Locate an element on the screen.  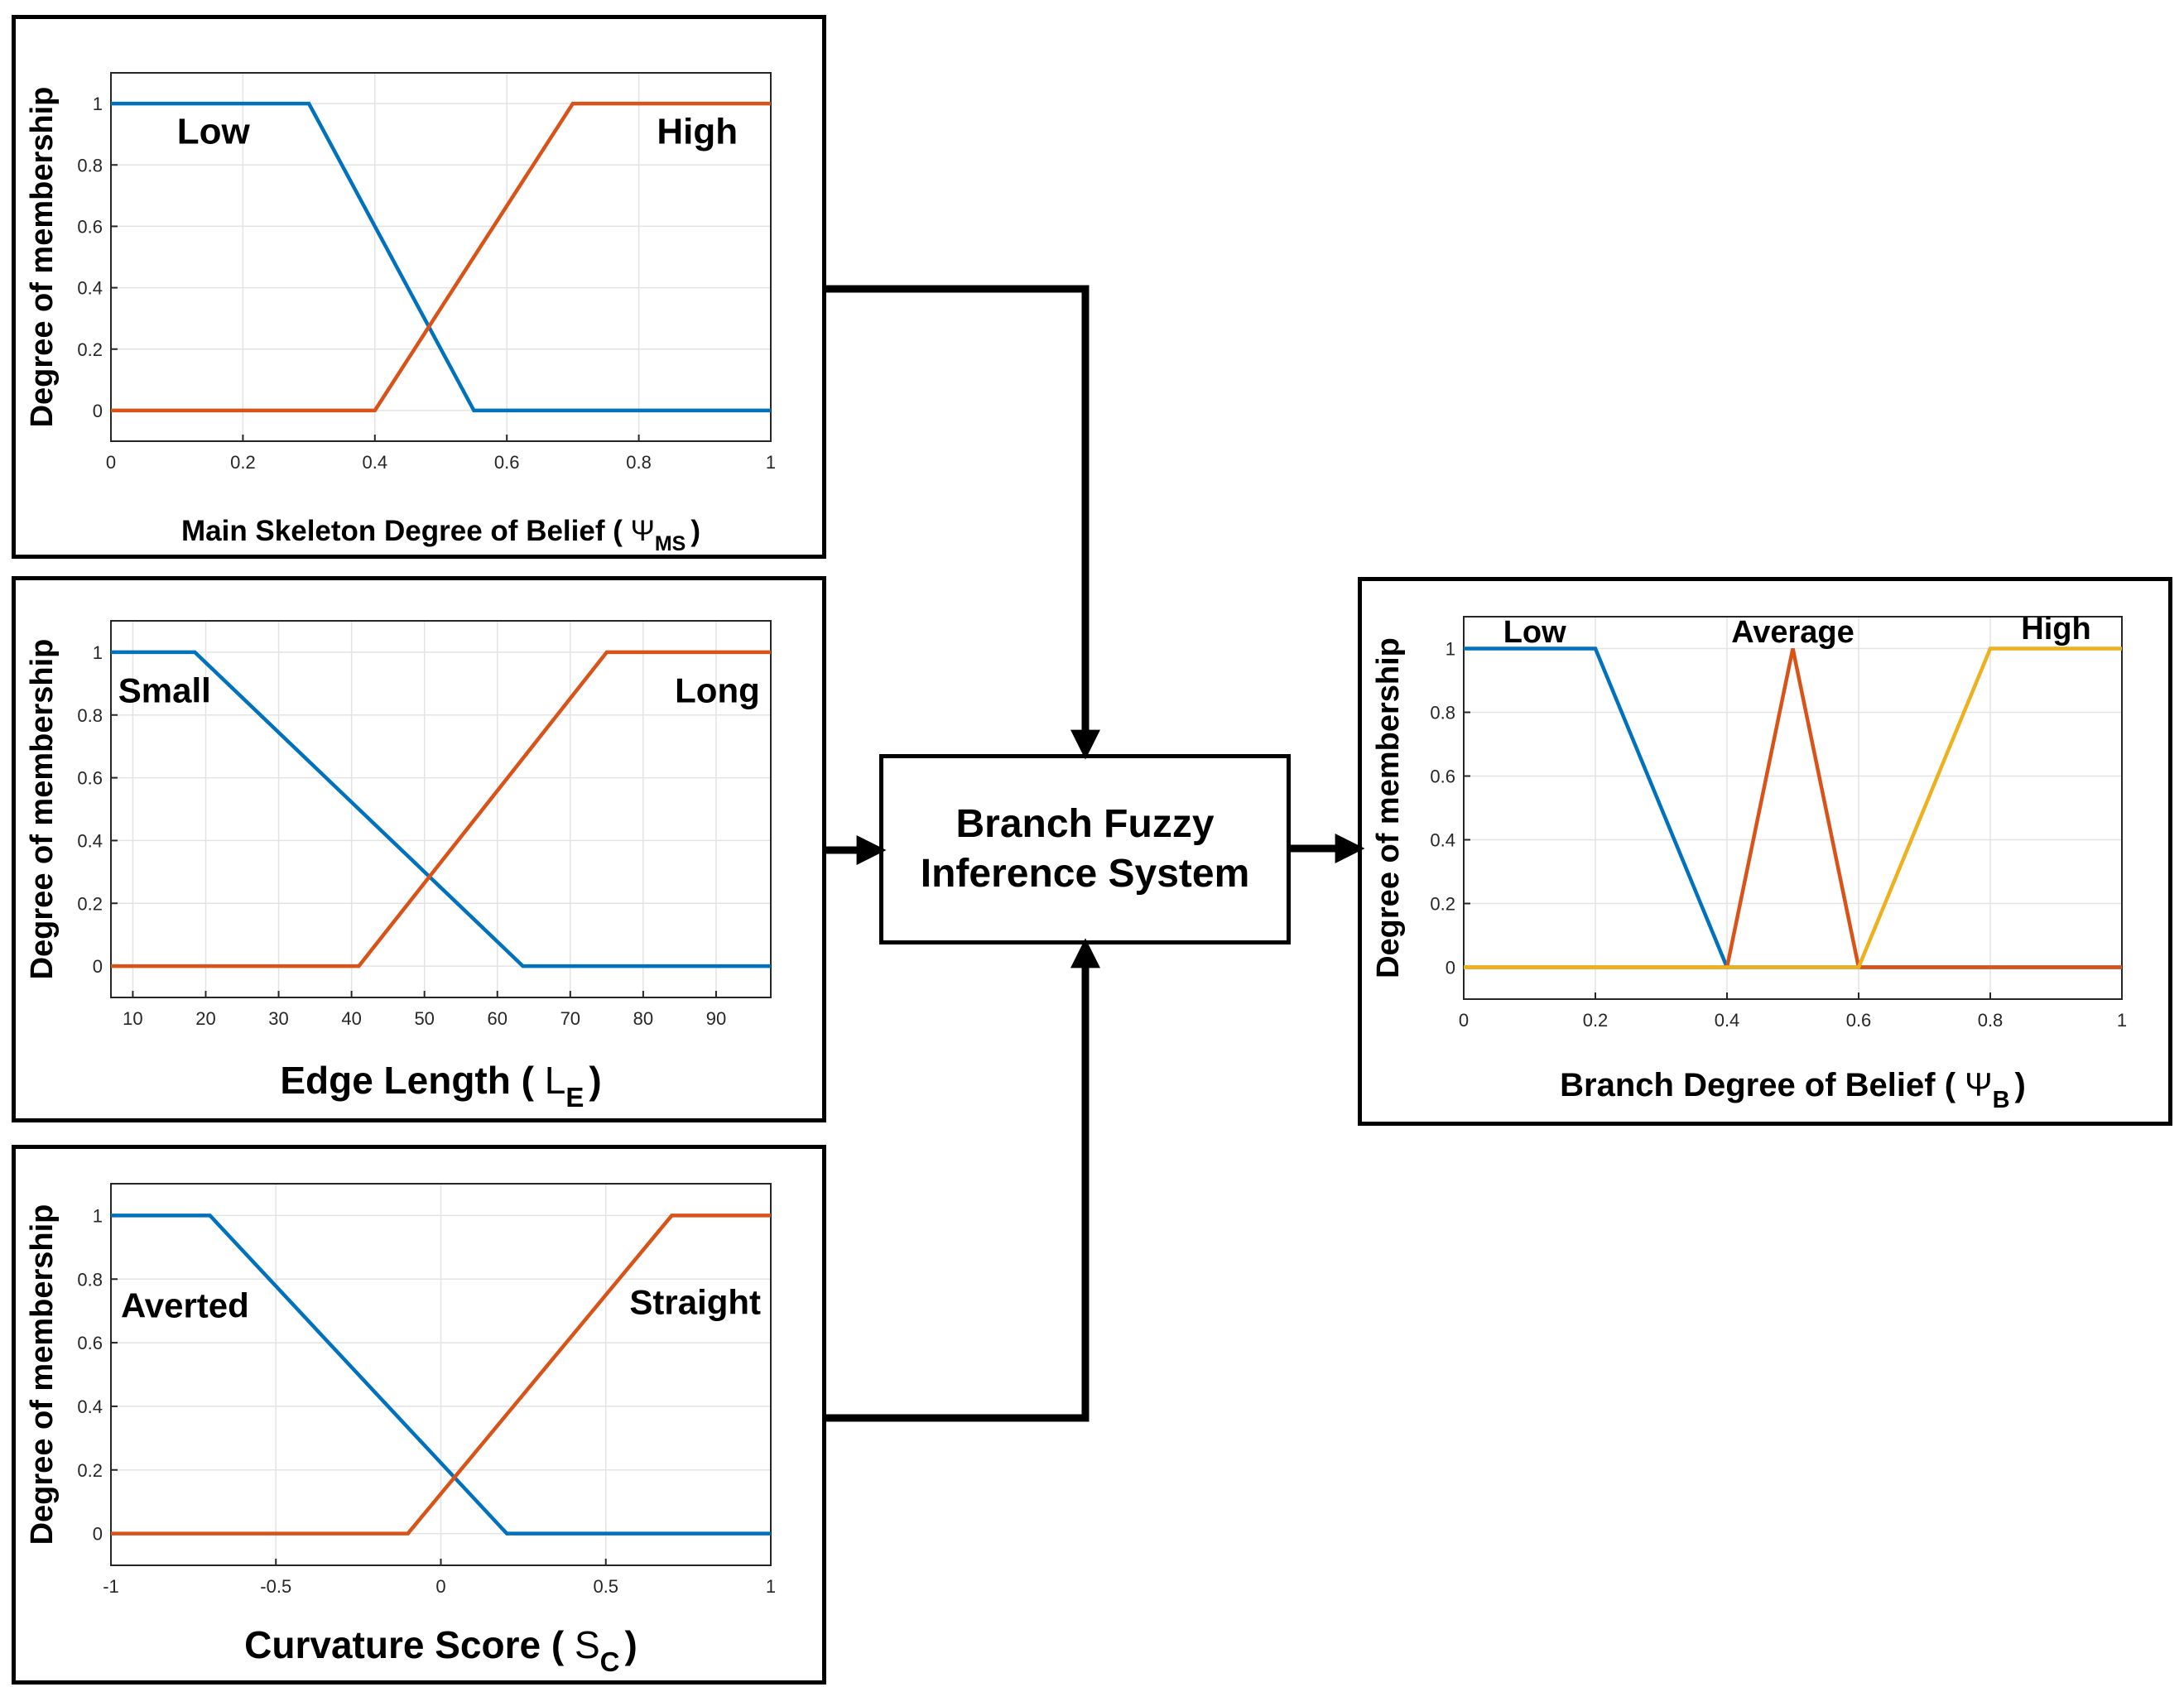
series-line-straight is located at coordinates (441, 1375).